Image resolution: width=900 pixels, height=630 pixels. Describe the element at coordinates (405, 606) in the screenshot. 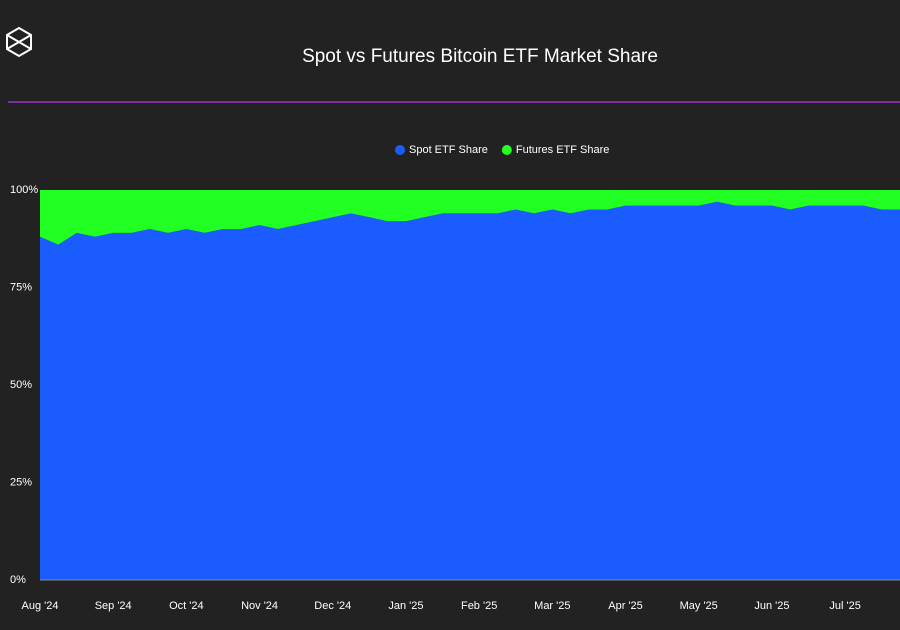

I see `x-tick-label: Jan '25` at that location.